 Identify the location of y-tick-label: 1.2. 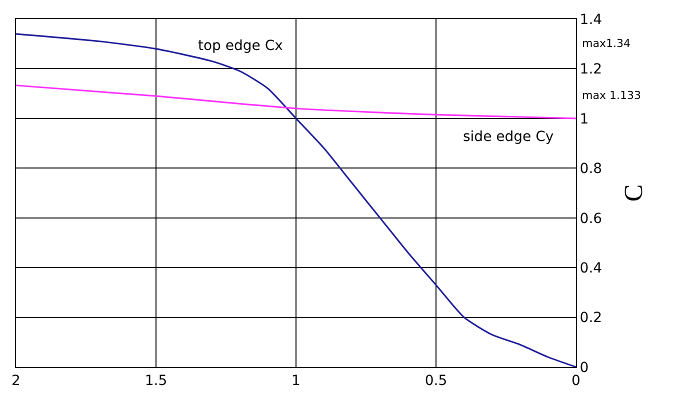
(591, 70).